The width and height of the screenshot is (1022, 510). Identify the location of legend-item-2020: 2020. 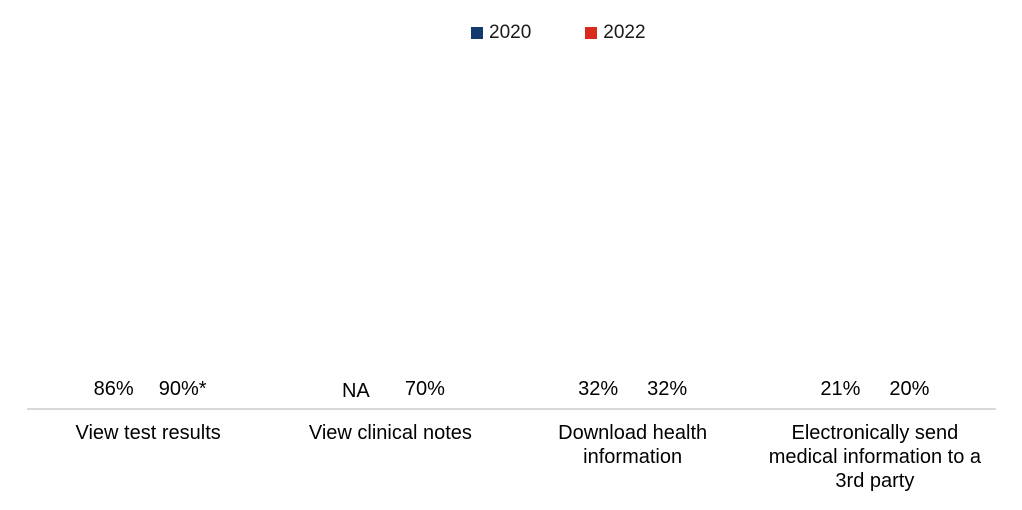
(501, 32).